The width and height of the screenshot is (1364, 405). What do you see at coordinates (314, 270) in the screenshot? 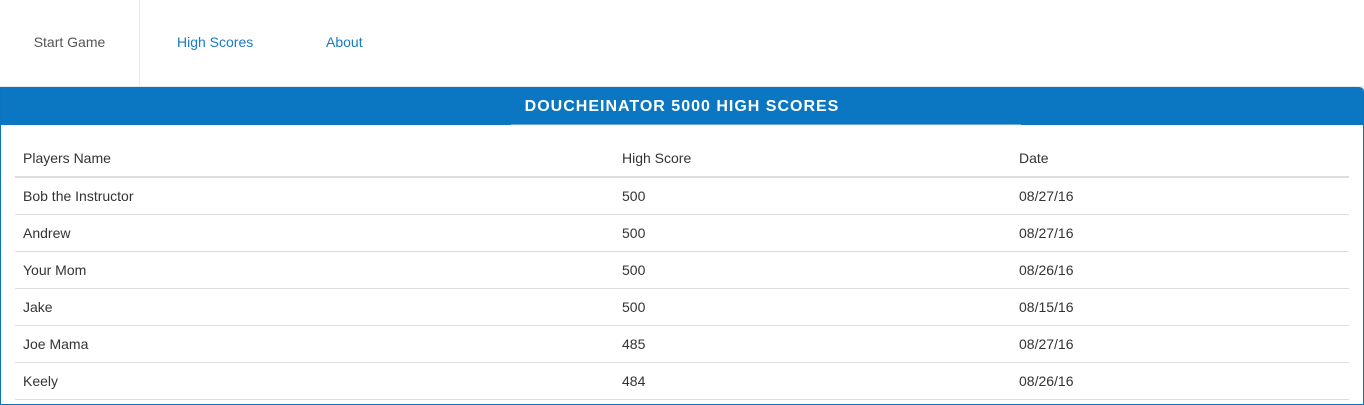
I see `player-name-cell: Your Mom` at bounding box center [314, 270].